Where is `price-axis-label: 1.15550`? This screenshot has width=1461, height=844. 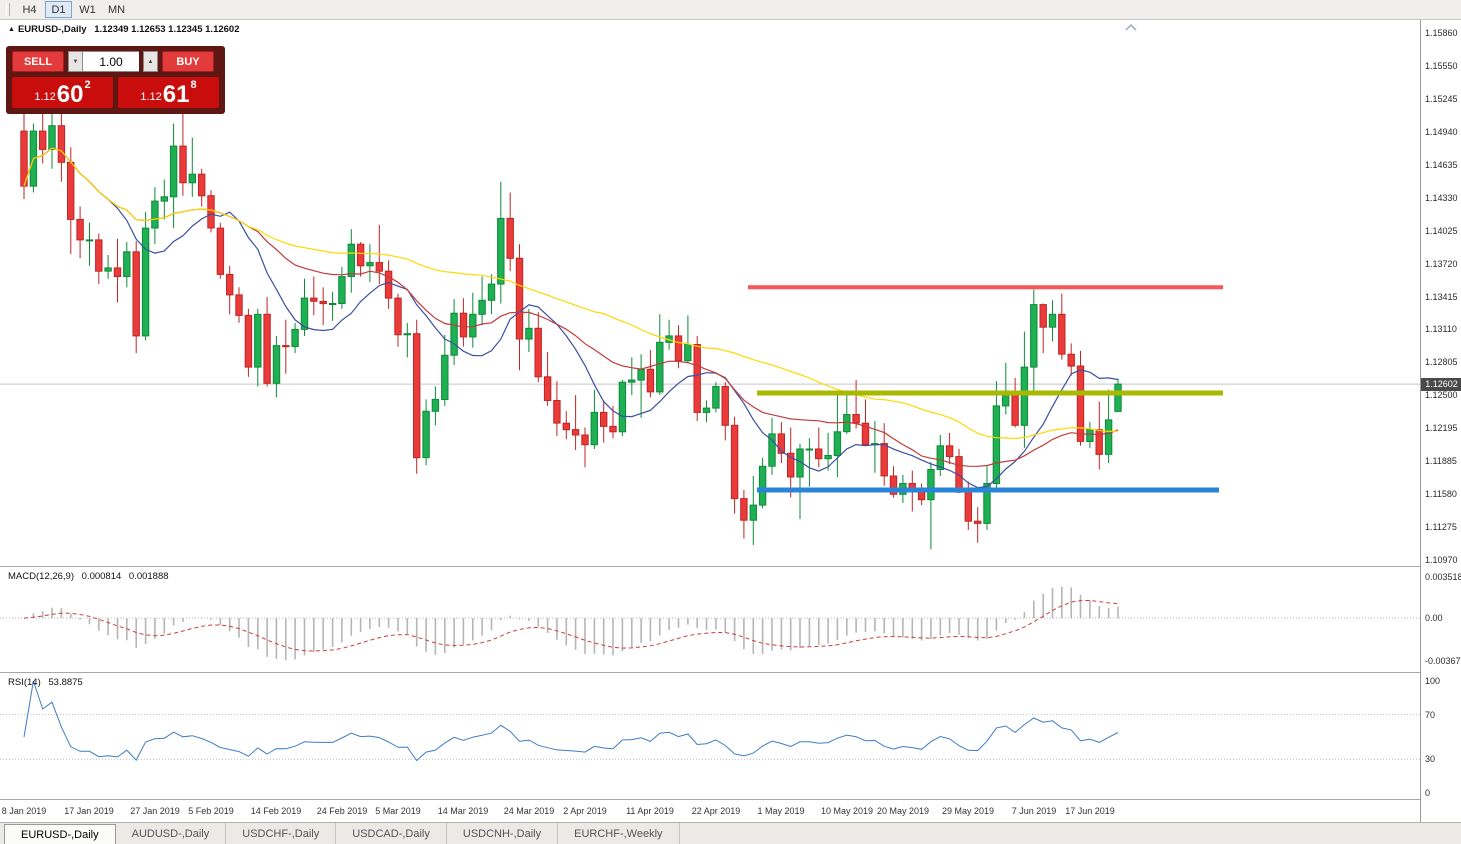 price-axis-label: 1.15550 is located at coordinates (1441, 66).